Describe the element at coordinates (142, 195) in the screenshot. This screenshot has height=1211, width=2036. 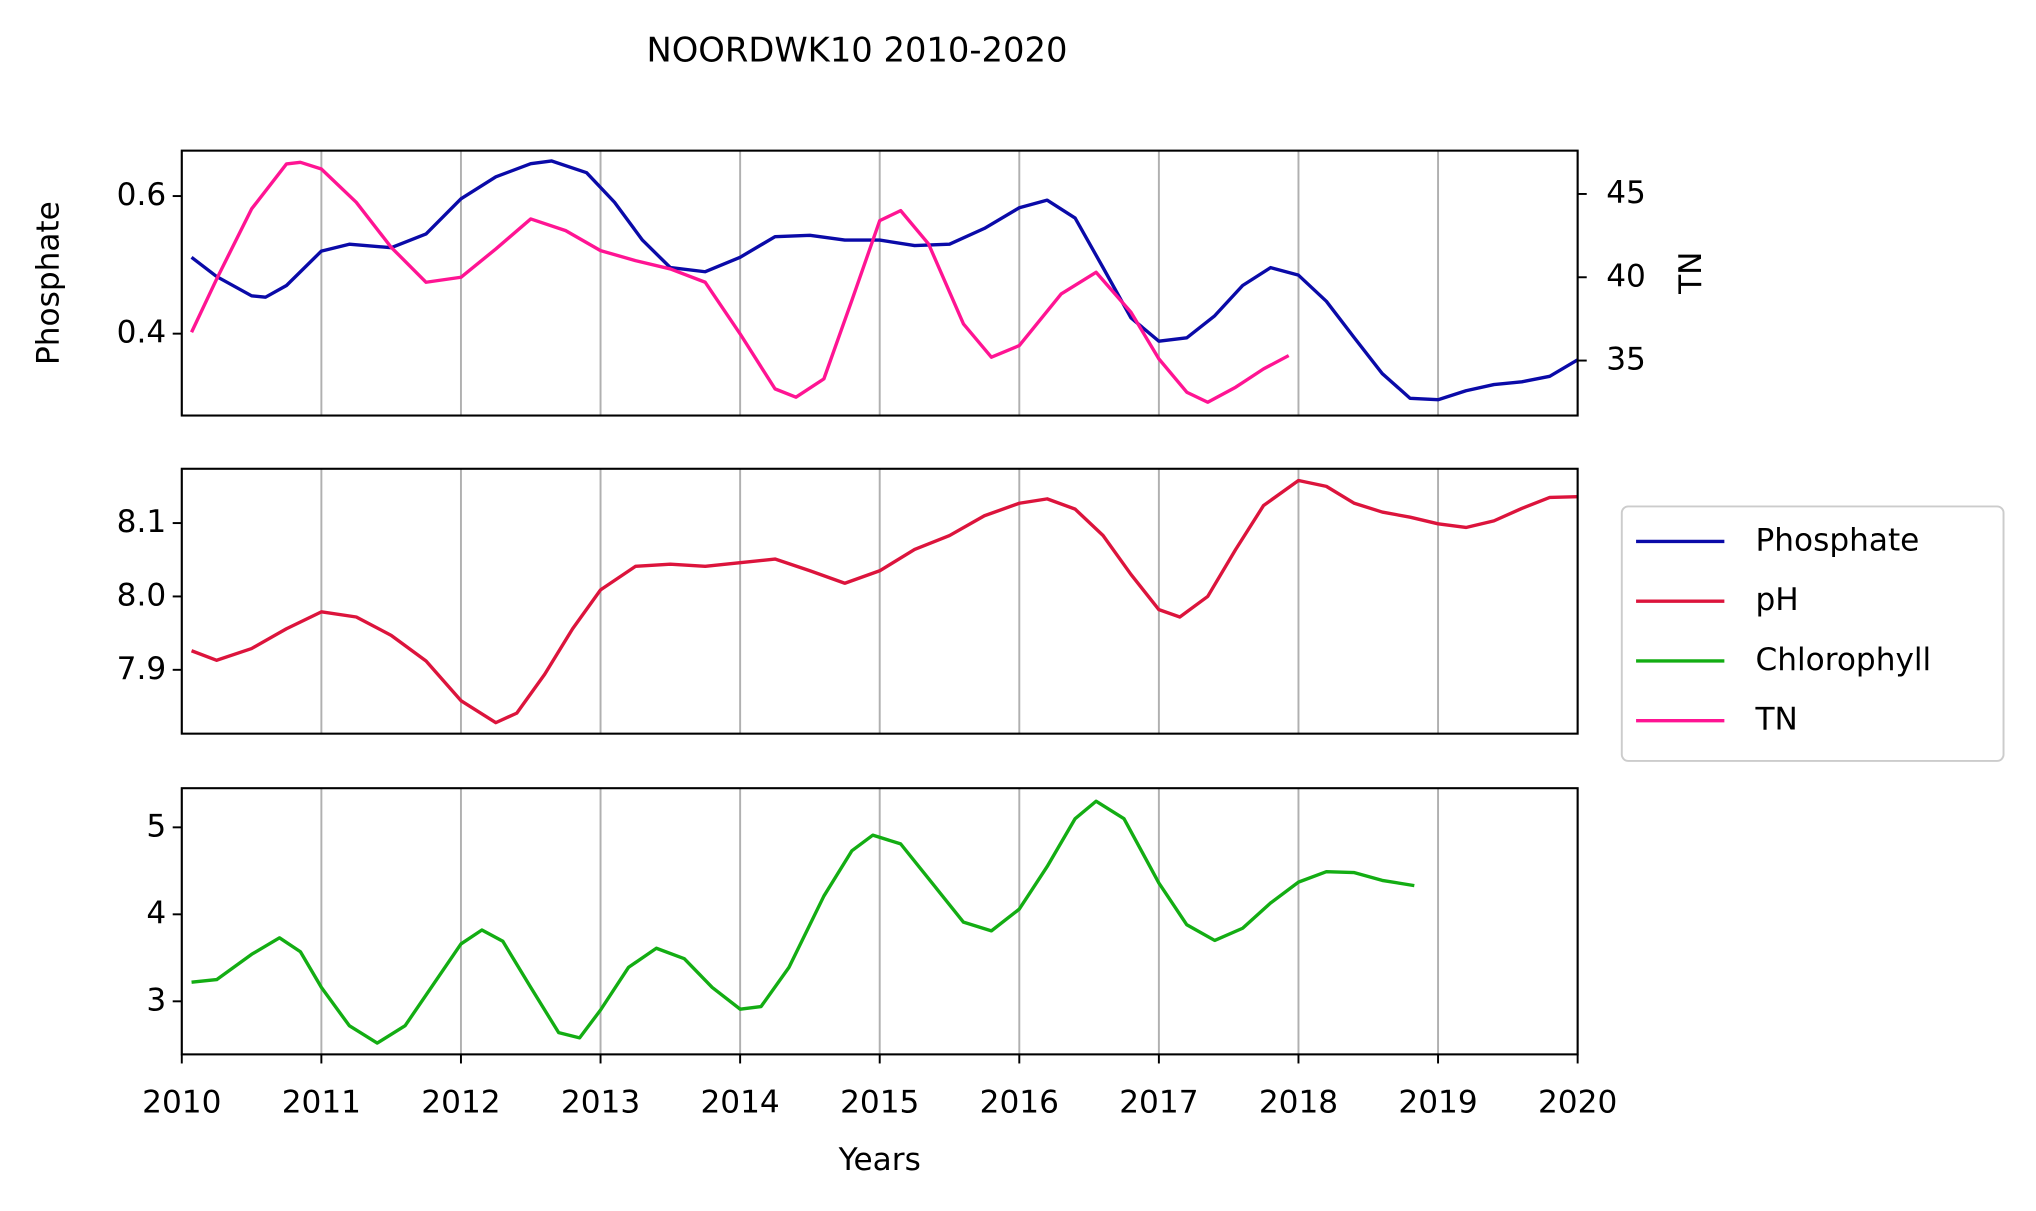
I see `y-tick-label: 0.6` at that location.